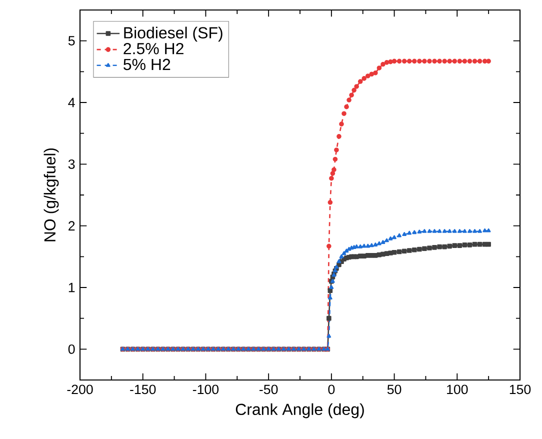 The width and height of the screenshot is (542, 439). Describe the element at coordinates (457, 389) in the screenshot. I see `x-tick-label: 100` at that location.